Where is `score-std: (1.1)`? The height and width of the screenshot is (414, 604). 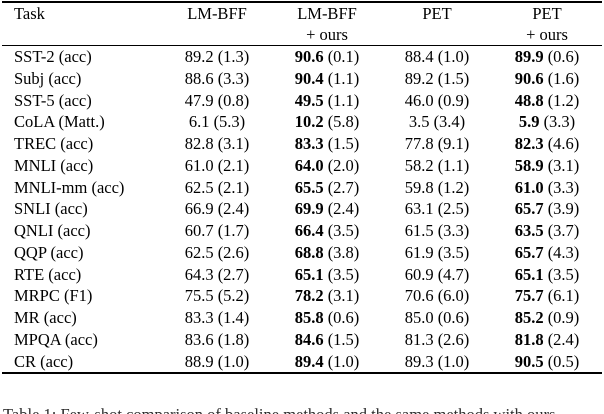 score-std: (1.1) is located at coordinates (451, 165).